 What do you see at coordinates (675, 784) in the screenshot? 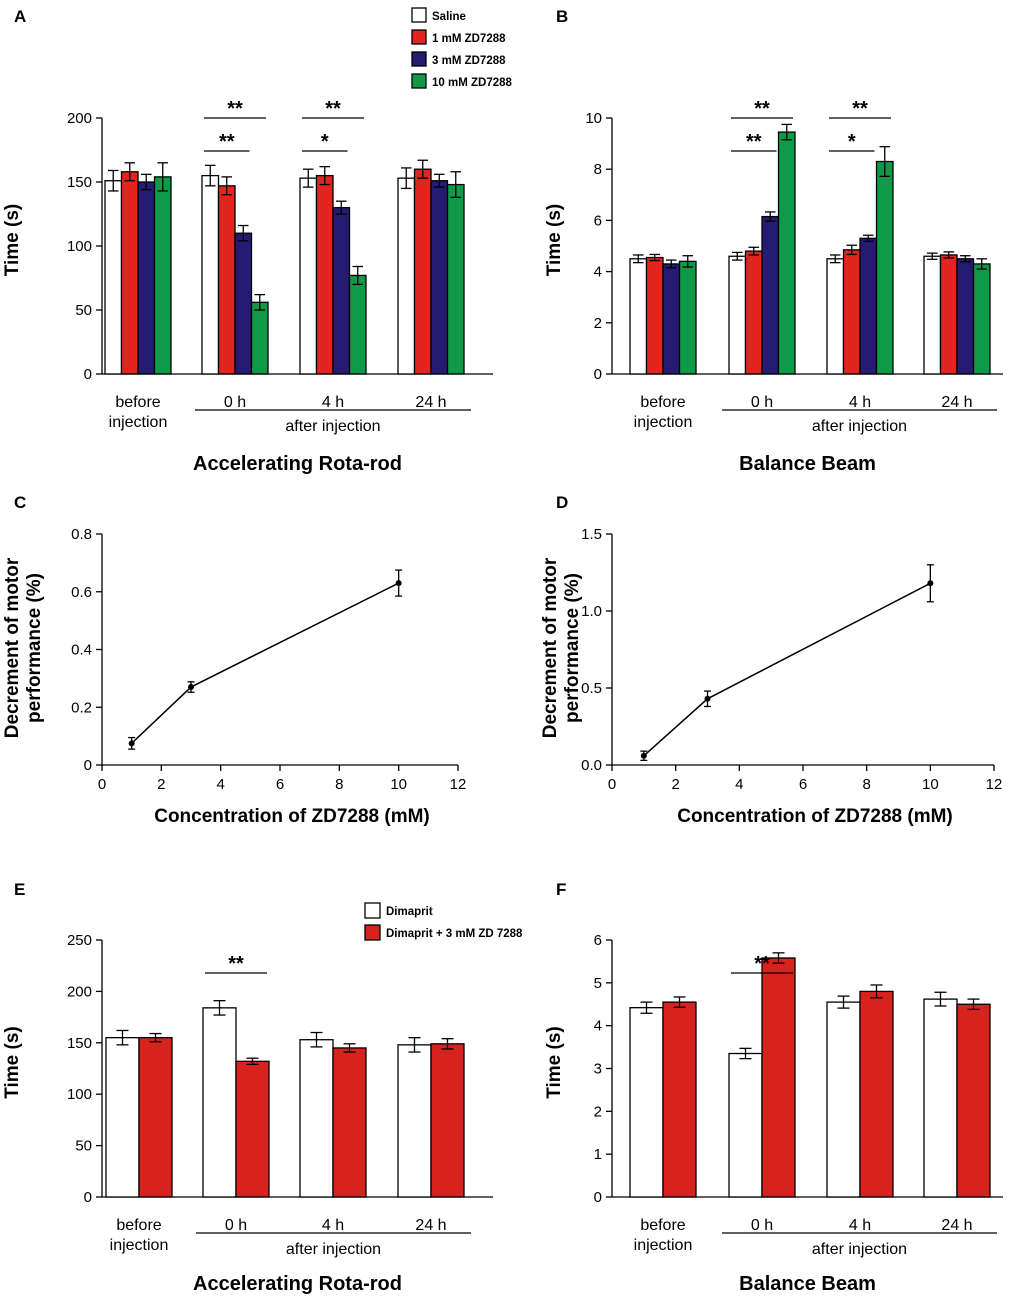
I see `x-tick-label: 2` at bounding box center [675, 784].